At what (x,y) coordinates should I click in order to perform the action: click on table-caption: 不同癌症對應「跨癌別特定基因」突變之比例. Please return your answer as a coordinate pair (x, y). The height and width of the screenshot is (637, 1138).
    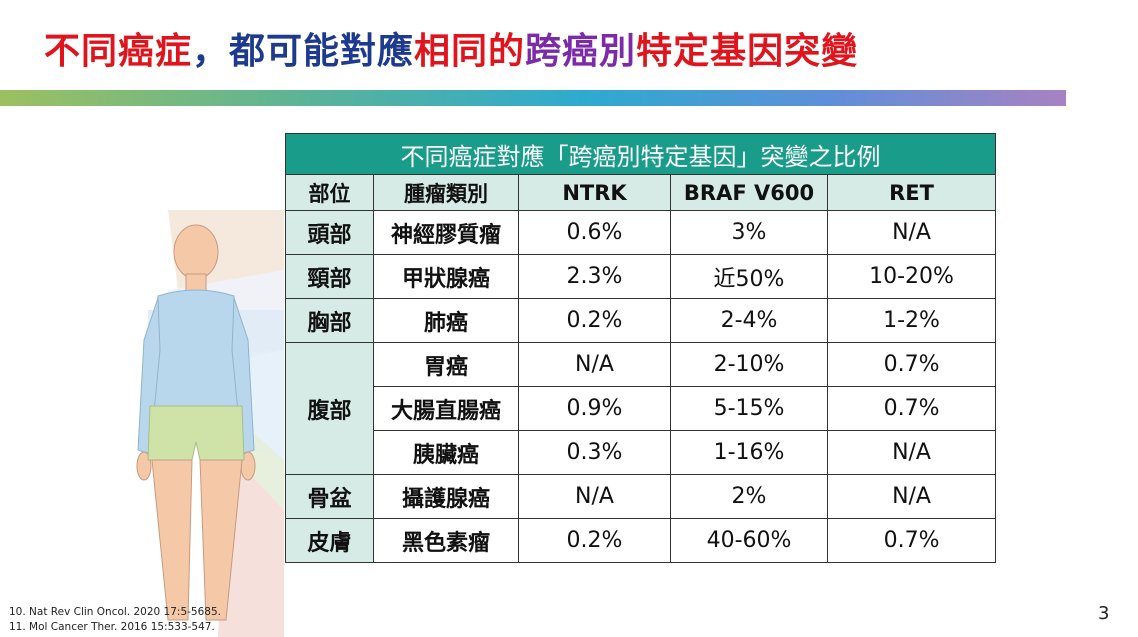
    Looking at the image, I should click on (640, 154).